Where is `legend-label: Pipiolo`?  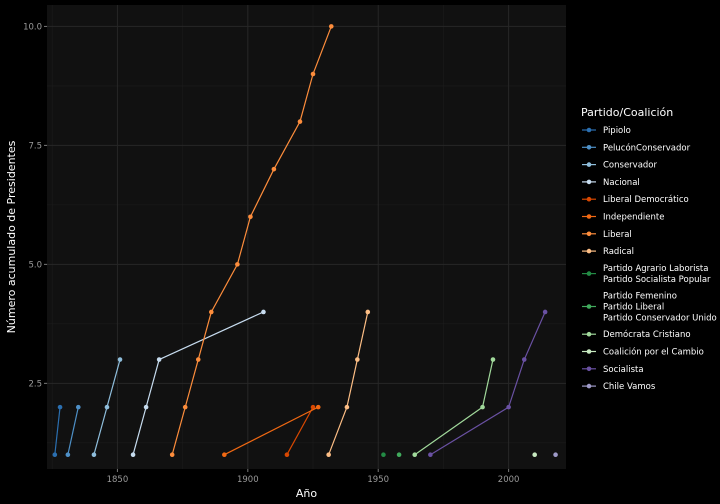 legend-label: Pipiolo is located at coordinates (617, 131).